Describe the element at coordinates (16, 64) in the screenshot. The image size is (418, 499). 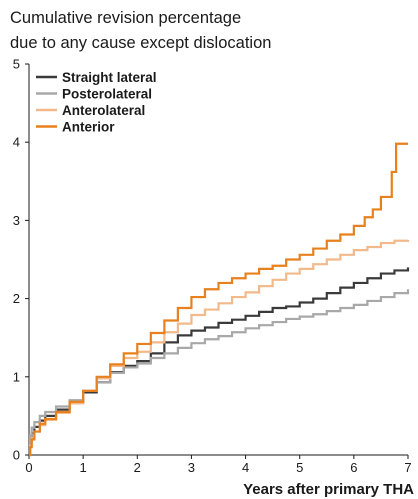
I see `y-tick-label: 5` at that location.